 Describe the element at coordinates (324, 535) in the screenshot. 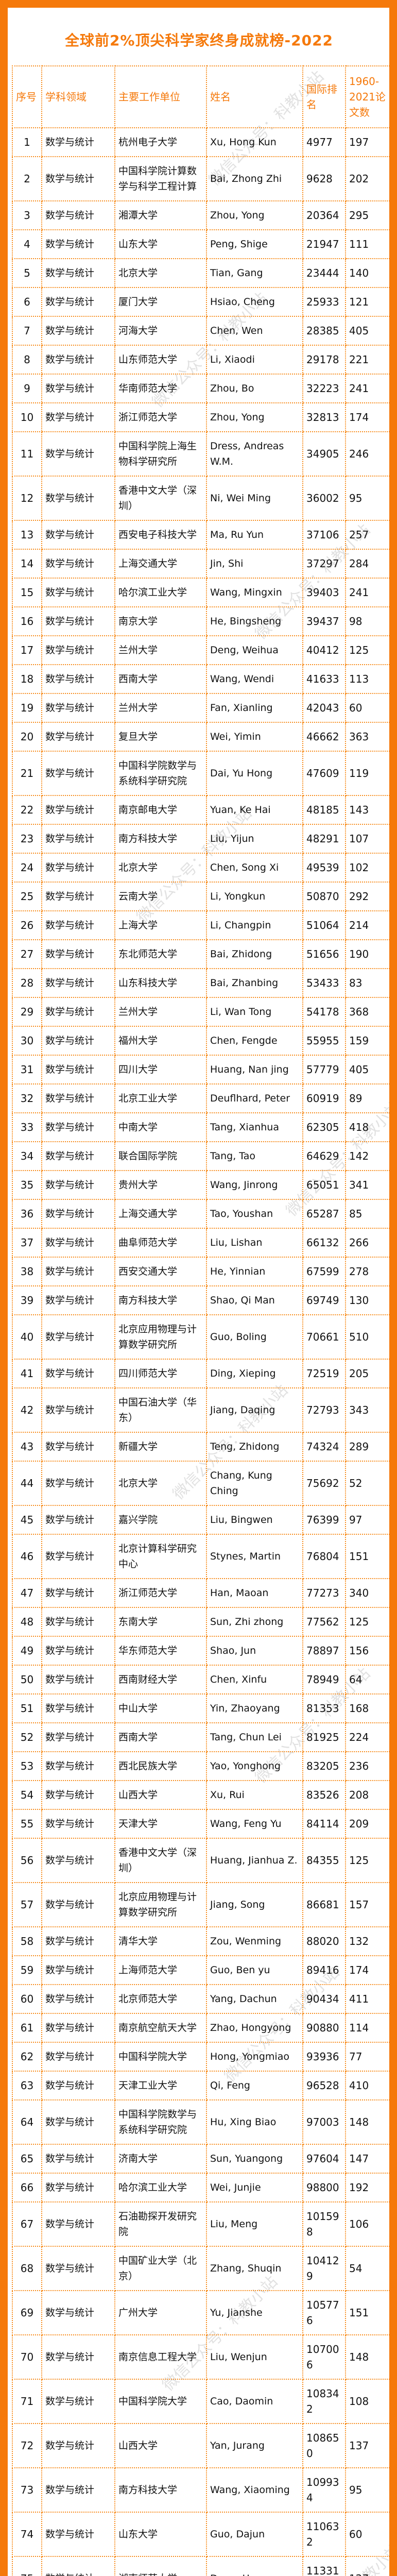

I see `global-rank-cell: 37106` at that location.